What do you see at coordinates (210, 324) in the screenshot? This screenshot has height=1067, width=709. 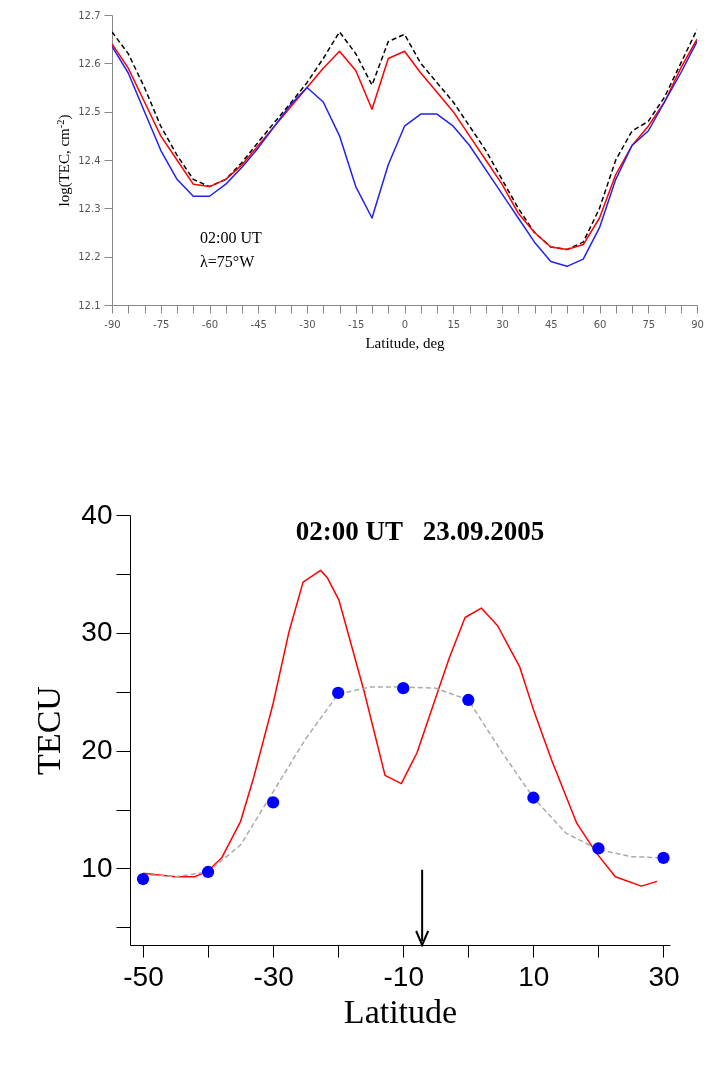 I see `x-tick-label: -60` at bounding box center [210, 324].